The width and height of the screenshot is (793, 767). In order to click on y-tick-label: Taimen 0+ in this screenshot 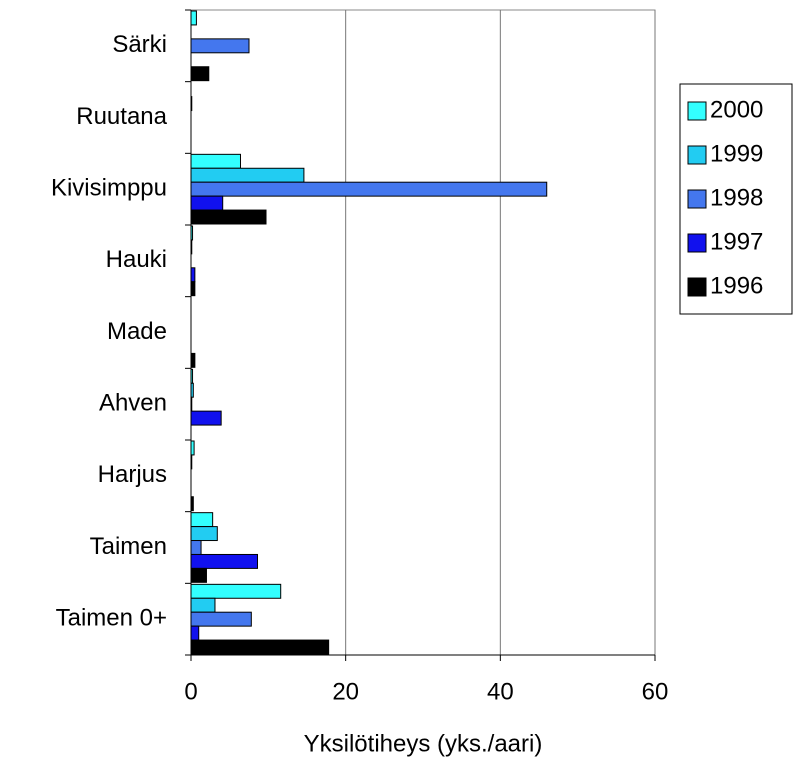, I will do `click(111, 618)`.